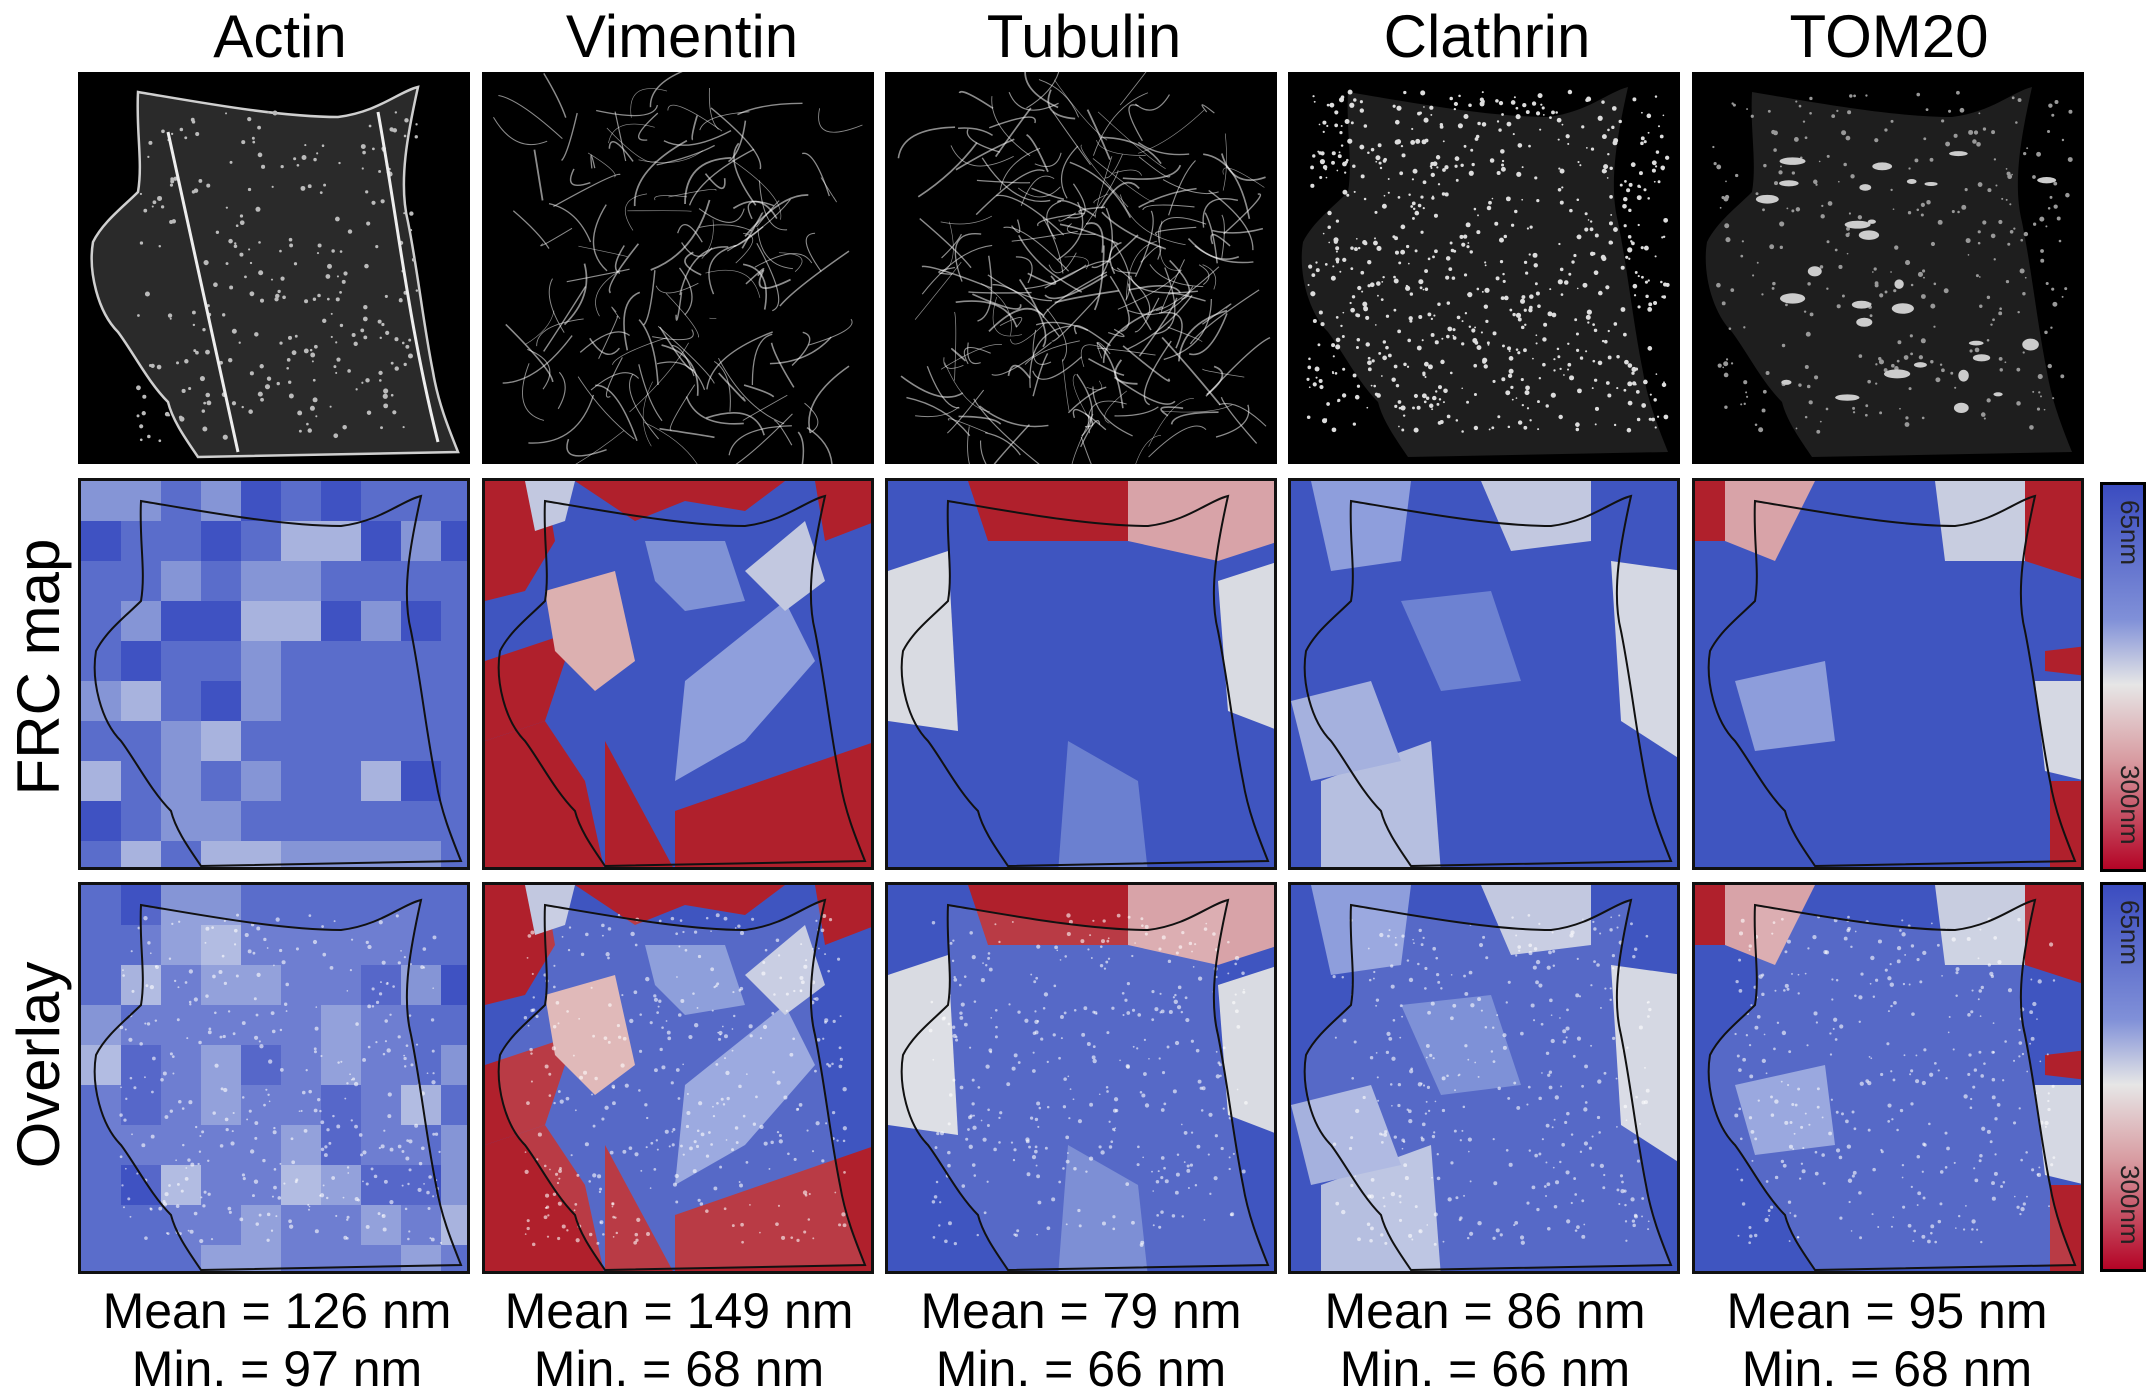  Describe the element at coordinates (1084, 37) in the screenshot. I see `title-tubulin: Tubulin` at that location.